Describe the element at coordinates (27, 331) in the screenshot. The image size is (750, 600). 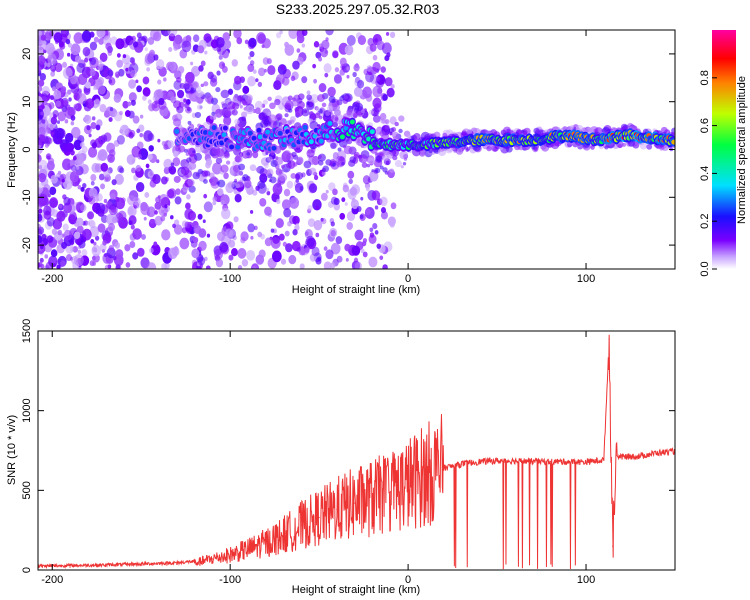
I see `snr-y-tick-label: 1500` at that location.